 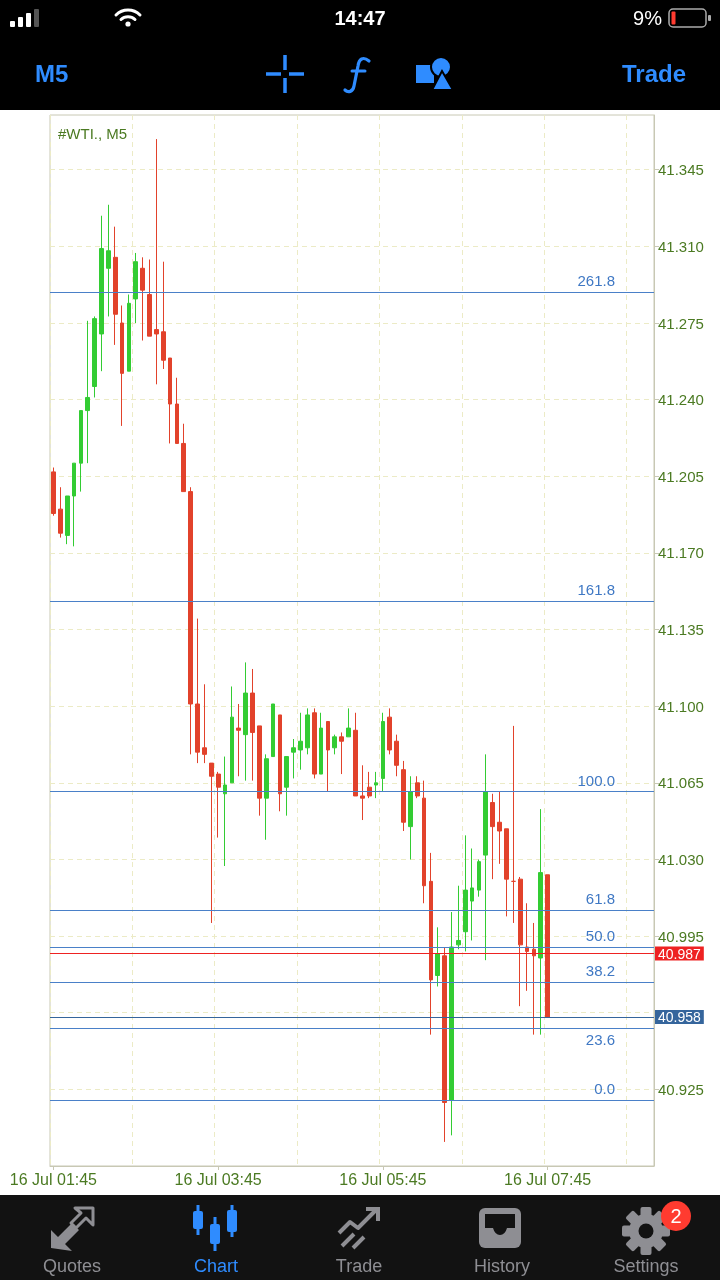 I want to click on ref-line-label: 40.958, so click(x=680, y=1017).